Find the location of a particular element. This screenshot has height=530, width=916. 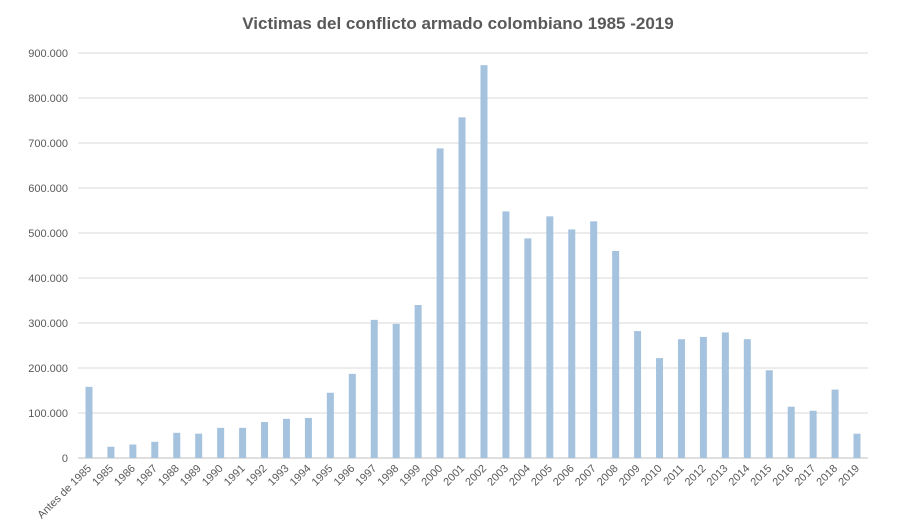

y-tick-label: 100.000 is located at coordinates (48, 414).